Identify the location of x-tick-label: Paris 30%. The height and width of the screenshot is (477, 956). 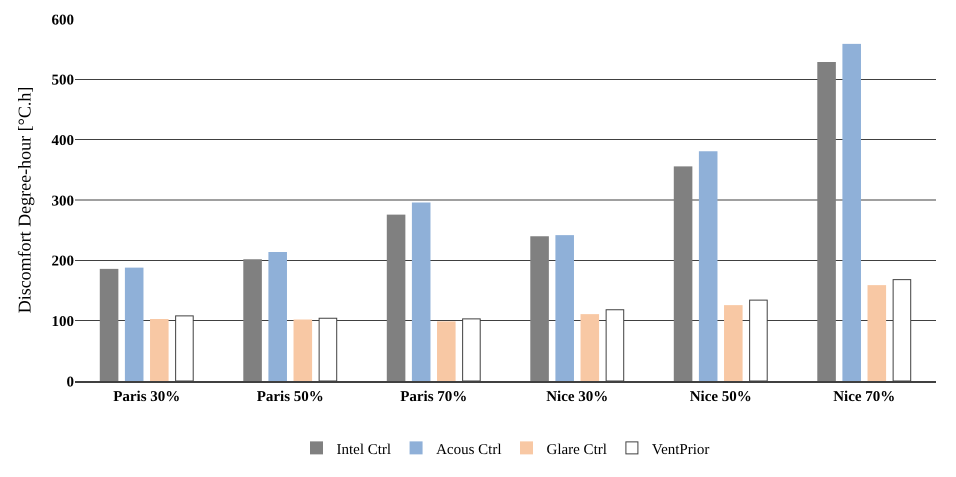
(146, 396).